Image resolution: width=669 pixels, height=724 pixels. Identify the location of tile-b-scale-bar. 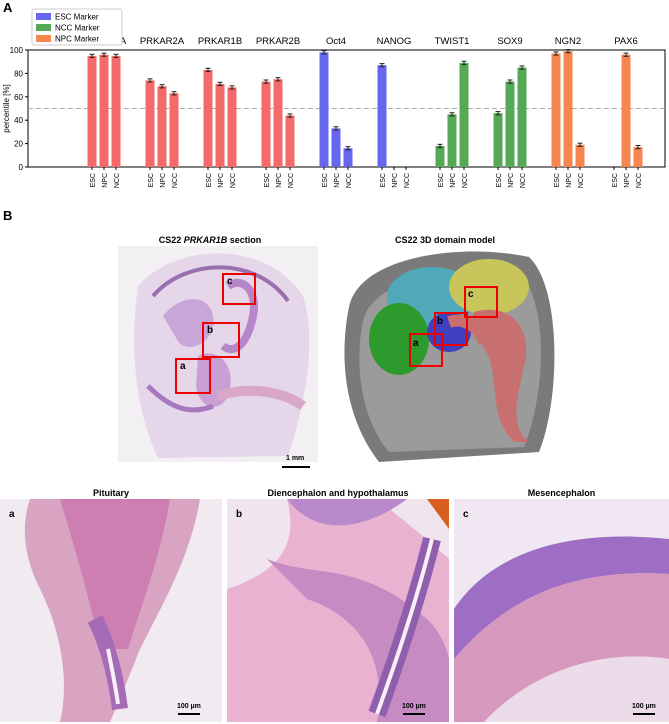
(414, 714).